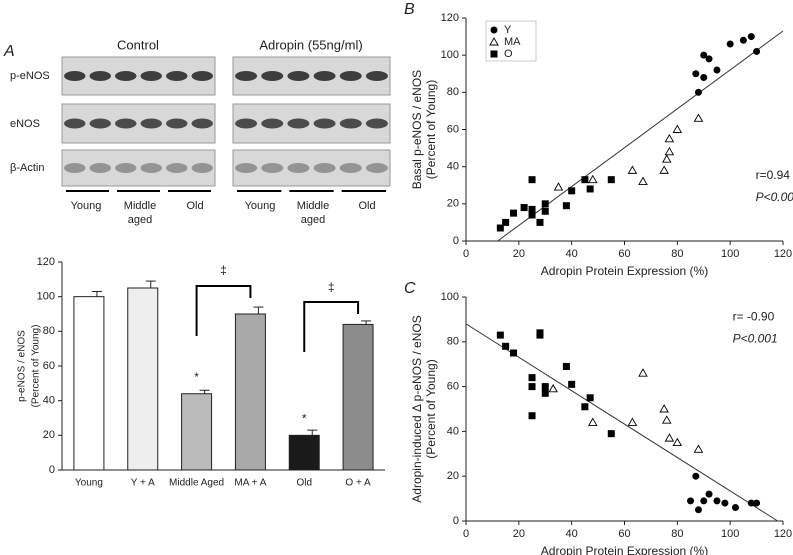 The height and width of the screenshot is (555, 793). What do you see at coordinates (677, 534) in the screenshot?
I see `x-tick-label: 80` at bounding box center [677, 534].